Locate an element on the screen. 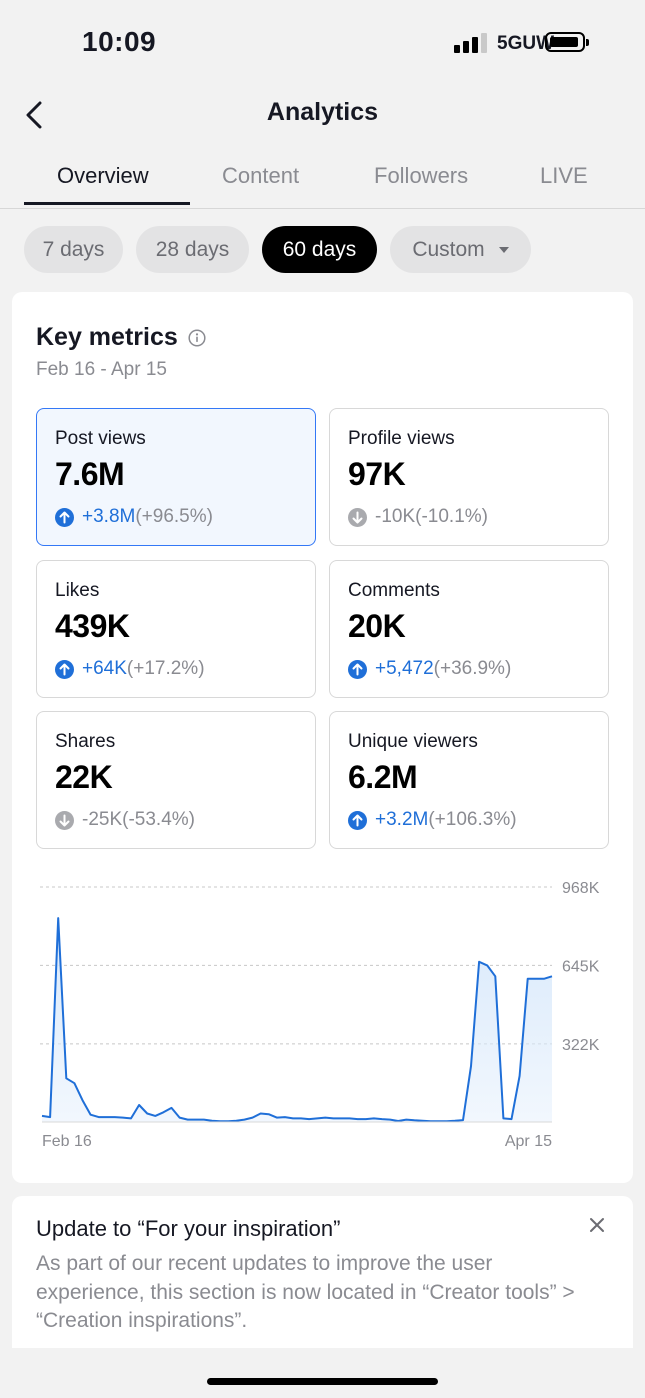 Image resolution: width=645 pixels, height=1398 pixels. series-line is located at coordinates (297, 1020).